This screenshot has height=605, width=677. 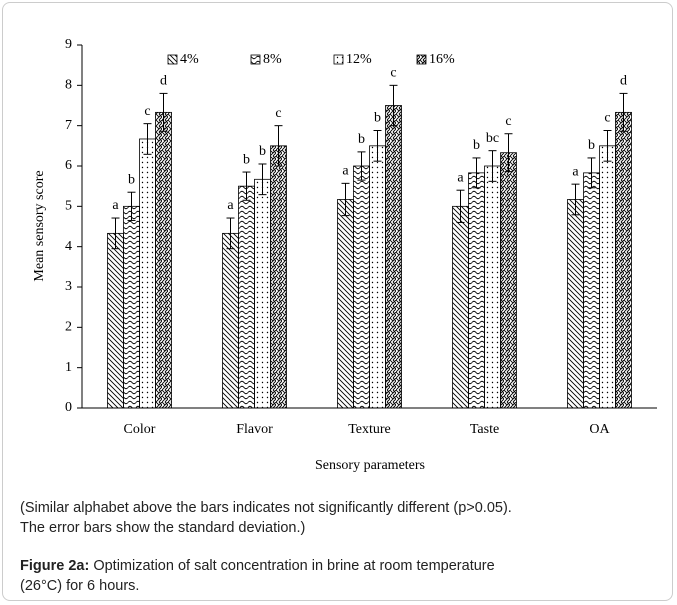 What do you see at coordinates (55, 566) in the screenshot?
I see `caption-label: Figure 2a:` at bounding box center [55, 566].